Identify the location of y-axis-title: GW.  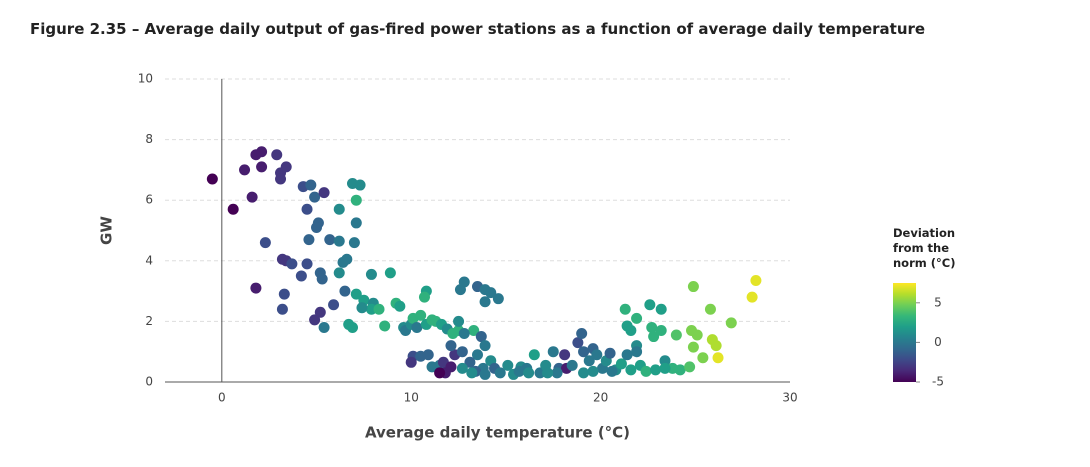
(107, 230).